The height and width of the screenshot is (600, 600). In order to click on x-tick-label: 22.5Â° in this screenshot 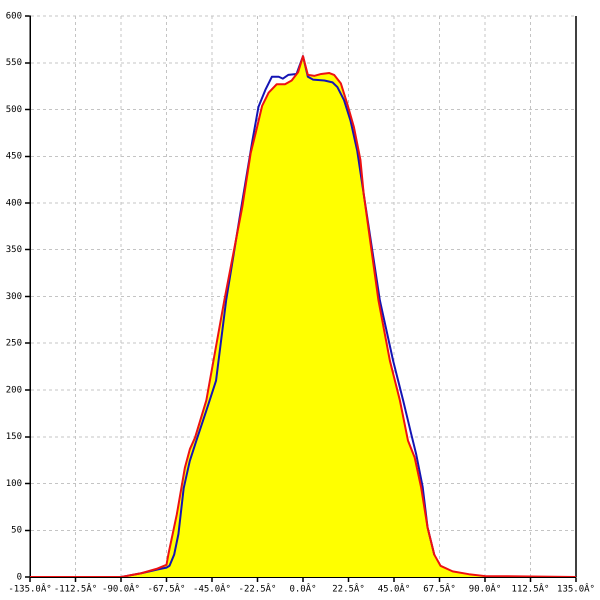, I will do `click(348, 588)`.